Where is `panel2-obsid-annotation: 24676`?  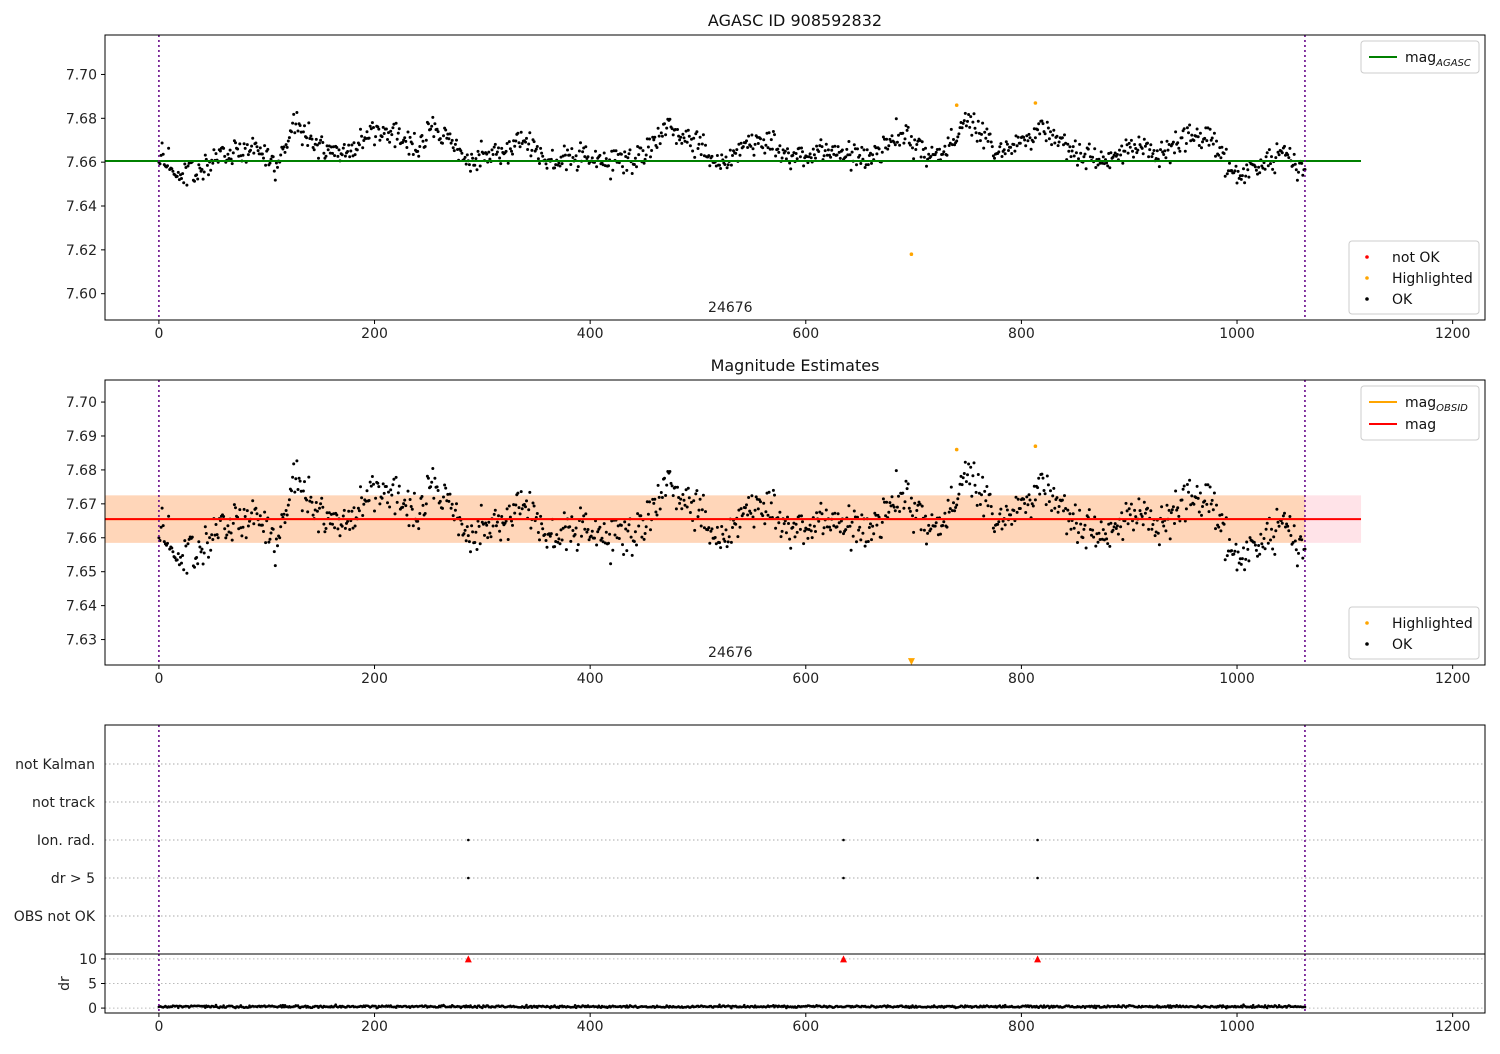
panel2-obsid-annotation: 24676 is located at coordinates (730, 653).